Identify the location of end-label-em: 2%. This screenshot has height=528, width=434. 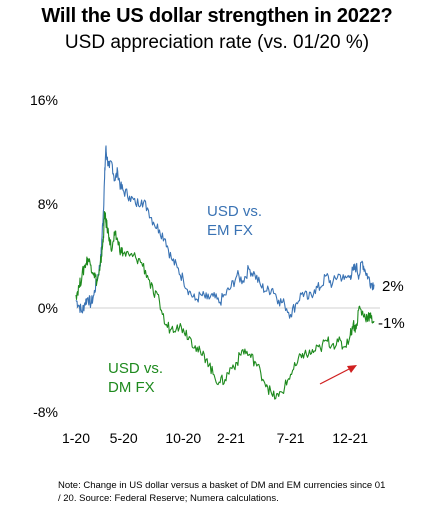
(393, 286).